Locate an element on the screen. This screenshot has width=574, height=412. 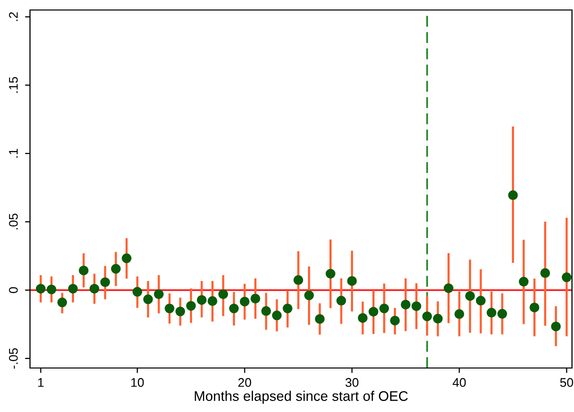
x-tick-label: 50 is located at coordinates (567, 382).